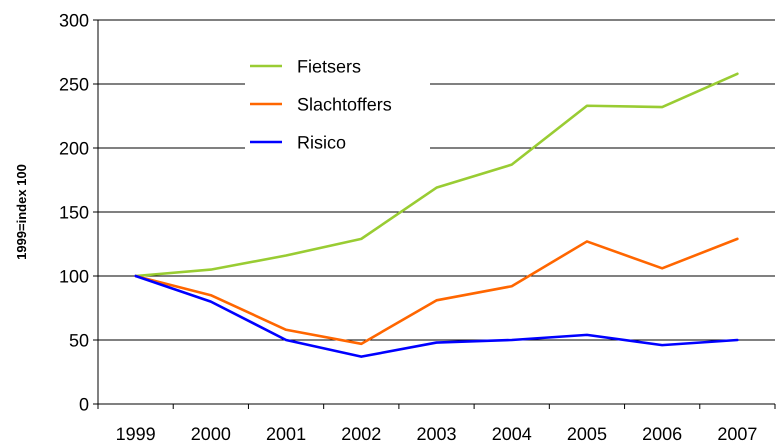  I want to click on x-tick-label: 2002, so click(361, 434).